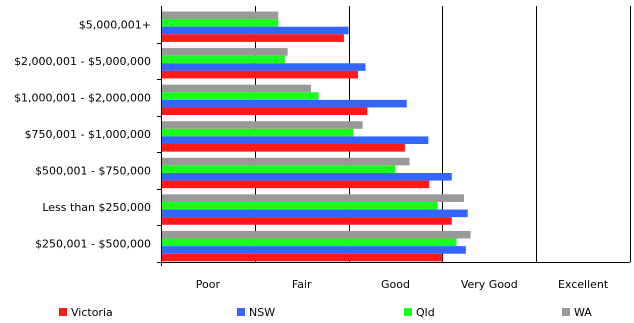 The width and height of the screenshot is (634, 323). I want to click on legend-swatch-nsw, so click(241, 312).